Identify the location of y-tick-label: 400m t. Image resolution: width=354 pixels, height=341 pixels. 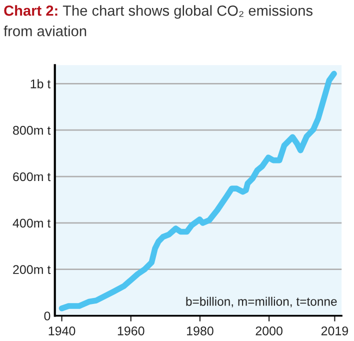
(31, 223).